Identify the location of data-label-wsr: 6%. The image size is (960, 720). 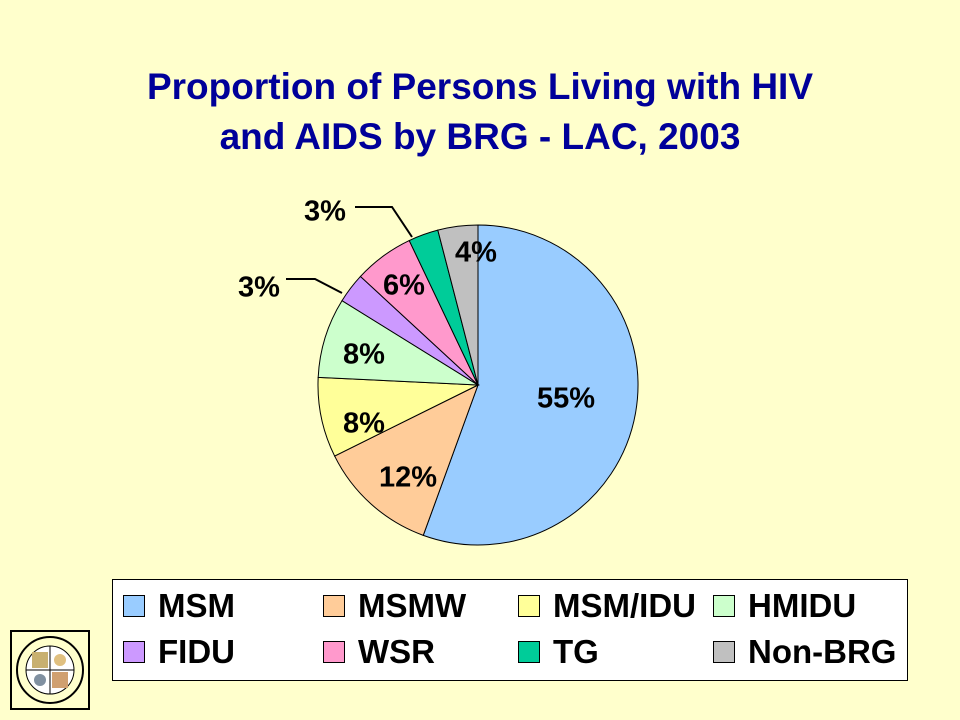
(404, 286).